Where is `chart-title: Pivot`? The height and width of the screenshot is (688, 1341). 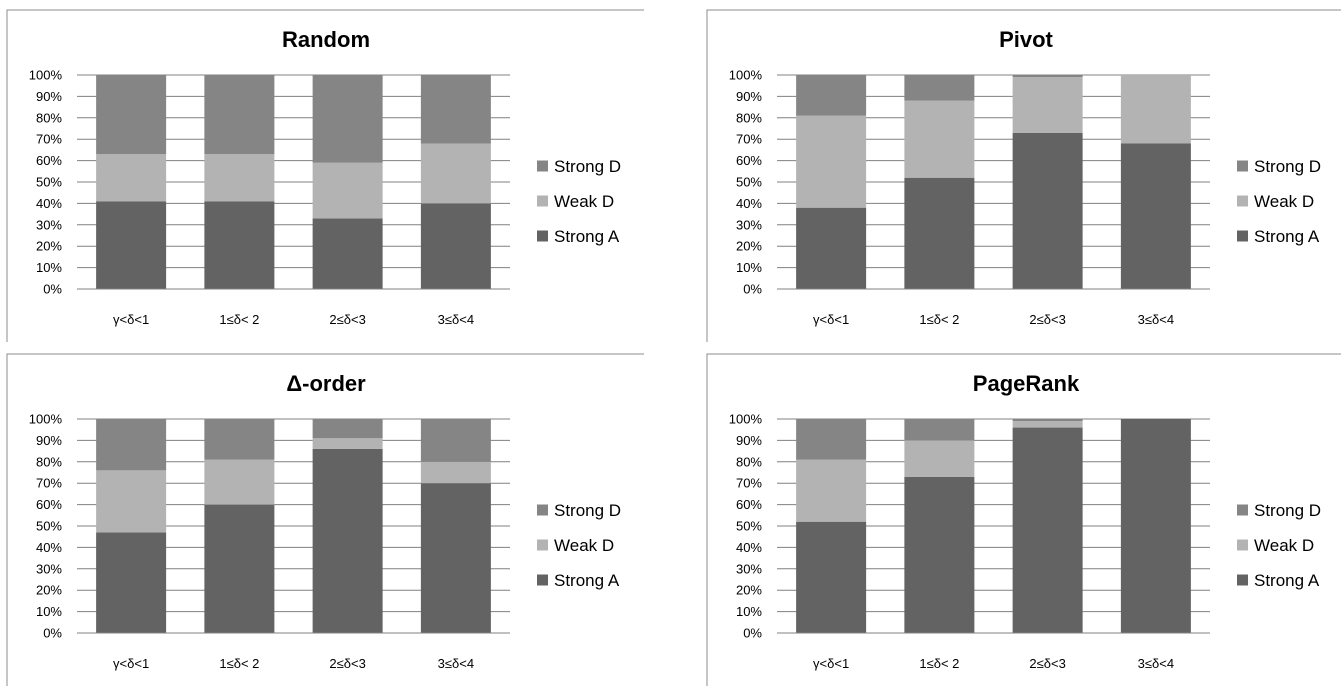 chart-title: Pivot is located at coordinates (1026, 39).